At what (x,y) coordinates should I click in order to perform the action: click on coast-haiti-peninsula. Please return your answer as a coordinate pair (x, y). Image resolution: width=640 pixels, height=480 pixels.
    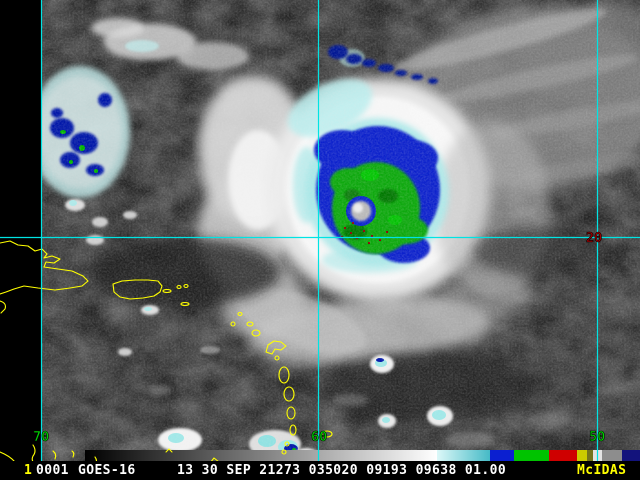
    Looking at the image, I should click on (3, 307).